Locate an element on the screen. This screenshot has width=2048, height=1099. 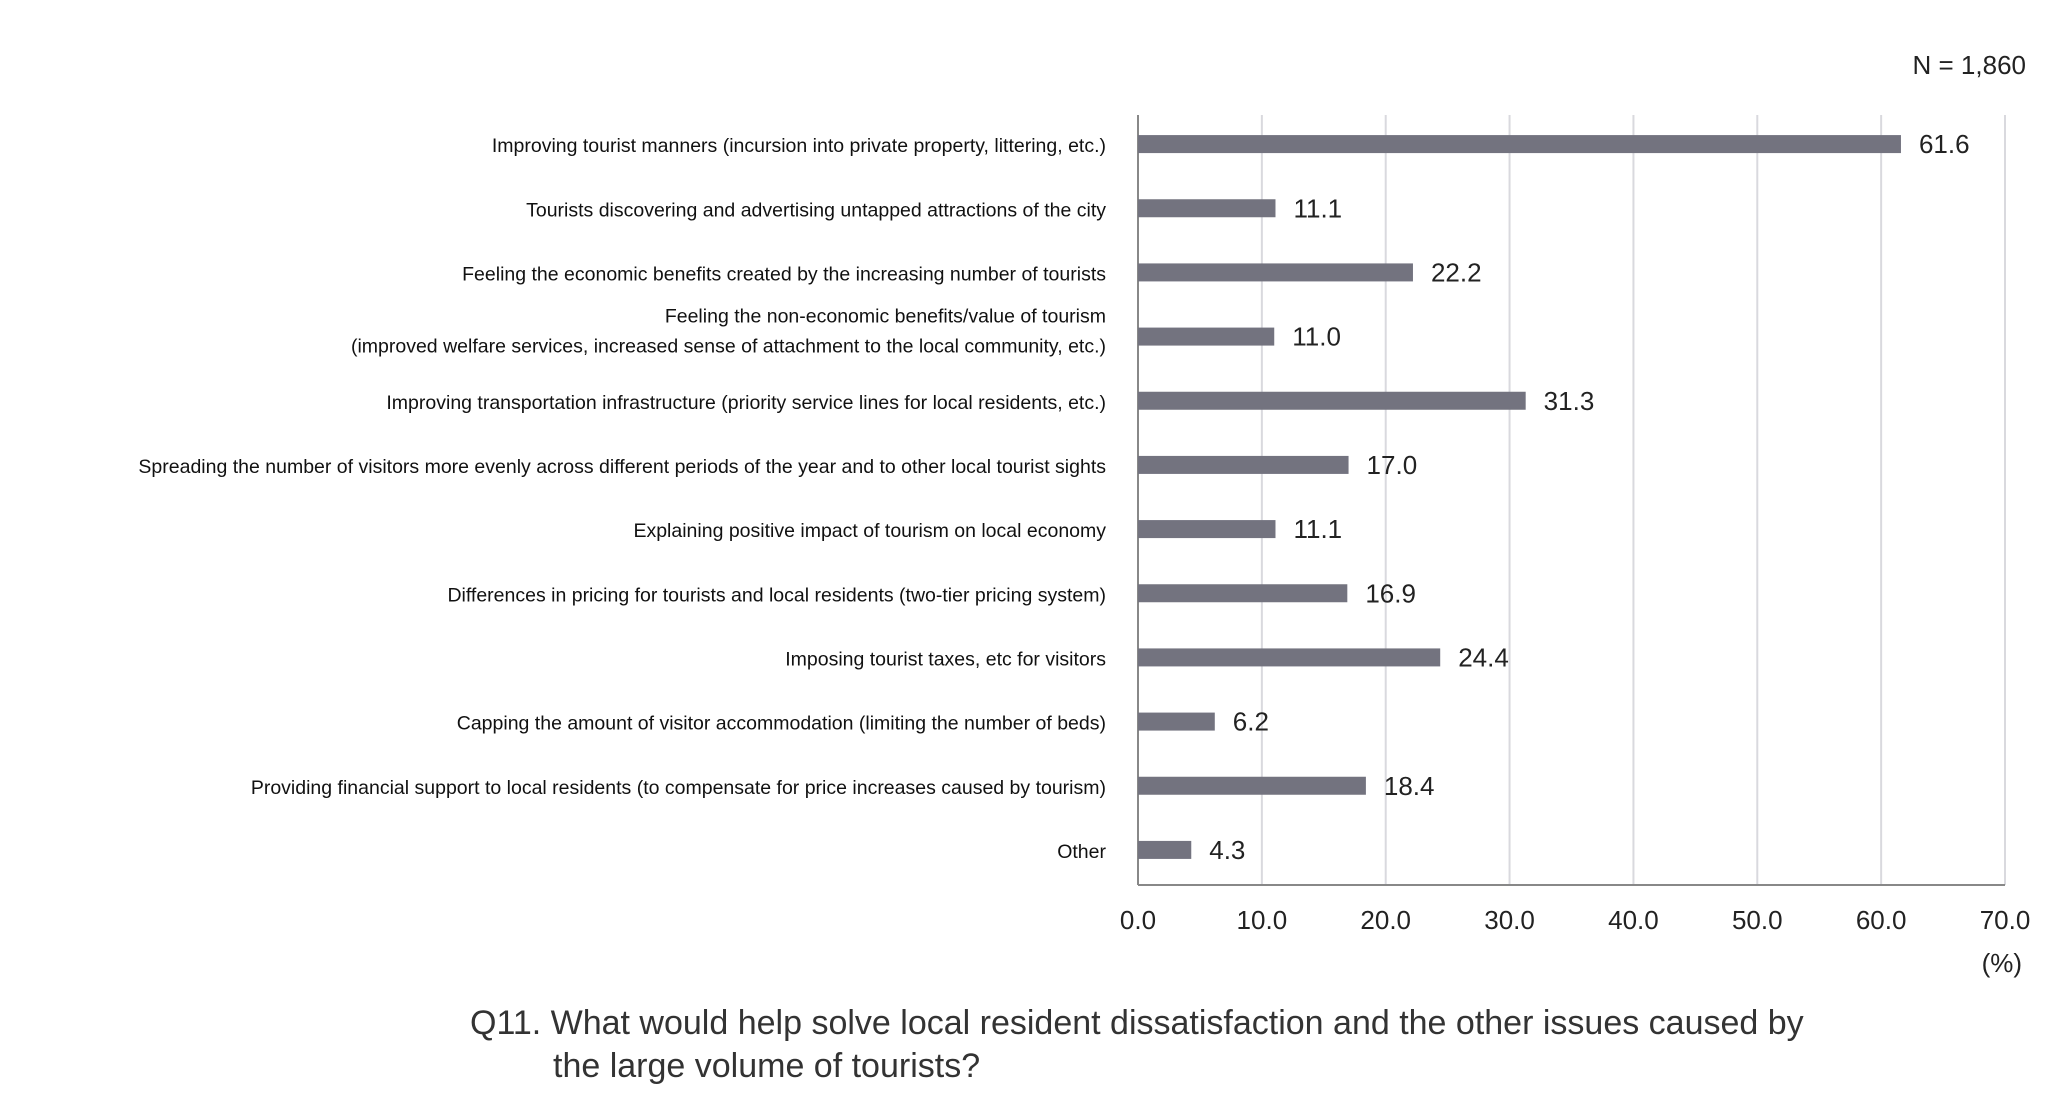
value-label: 11.0 is located at coordinates (1316, 337).